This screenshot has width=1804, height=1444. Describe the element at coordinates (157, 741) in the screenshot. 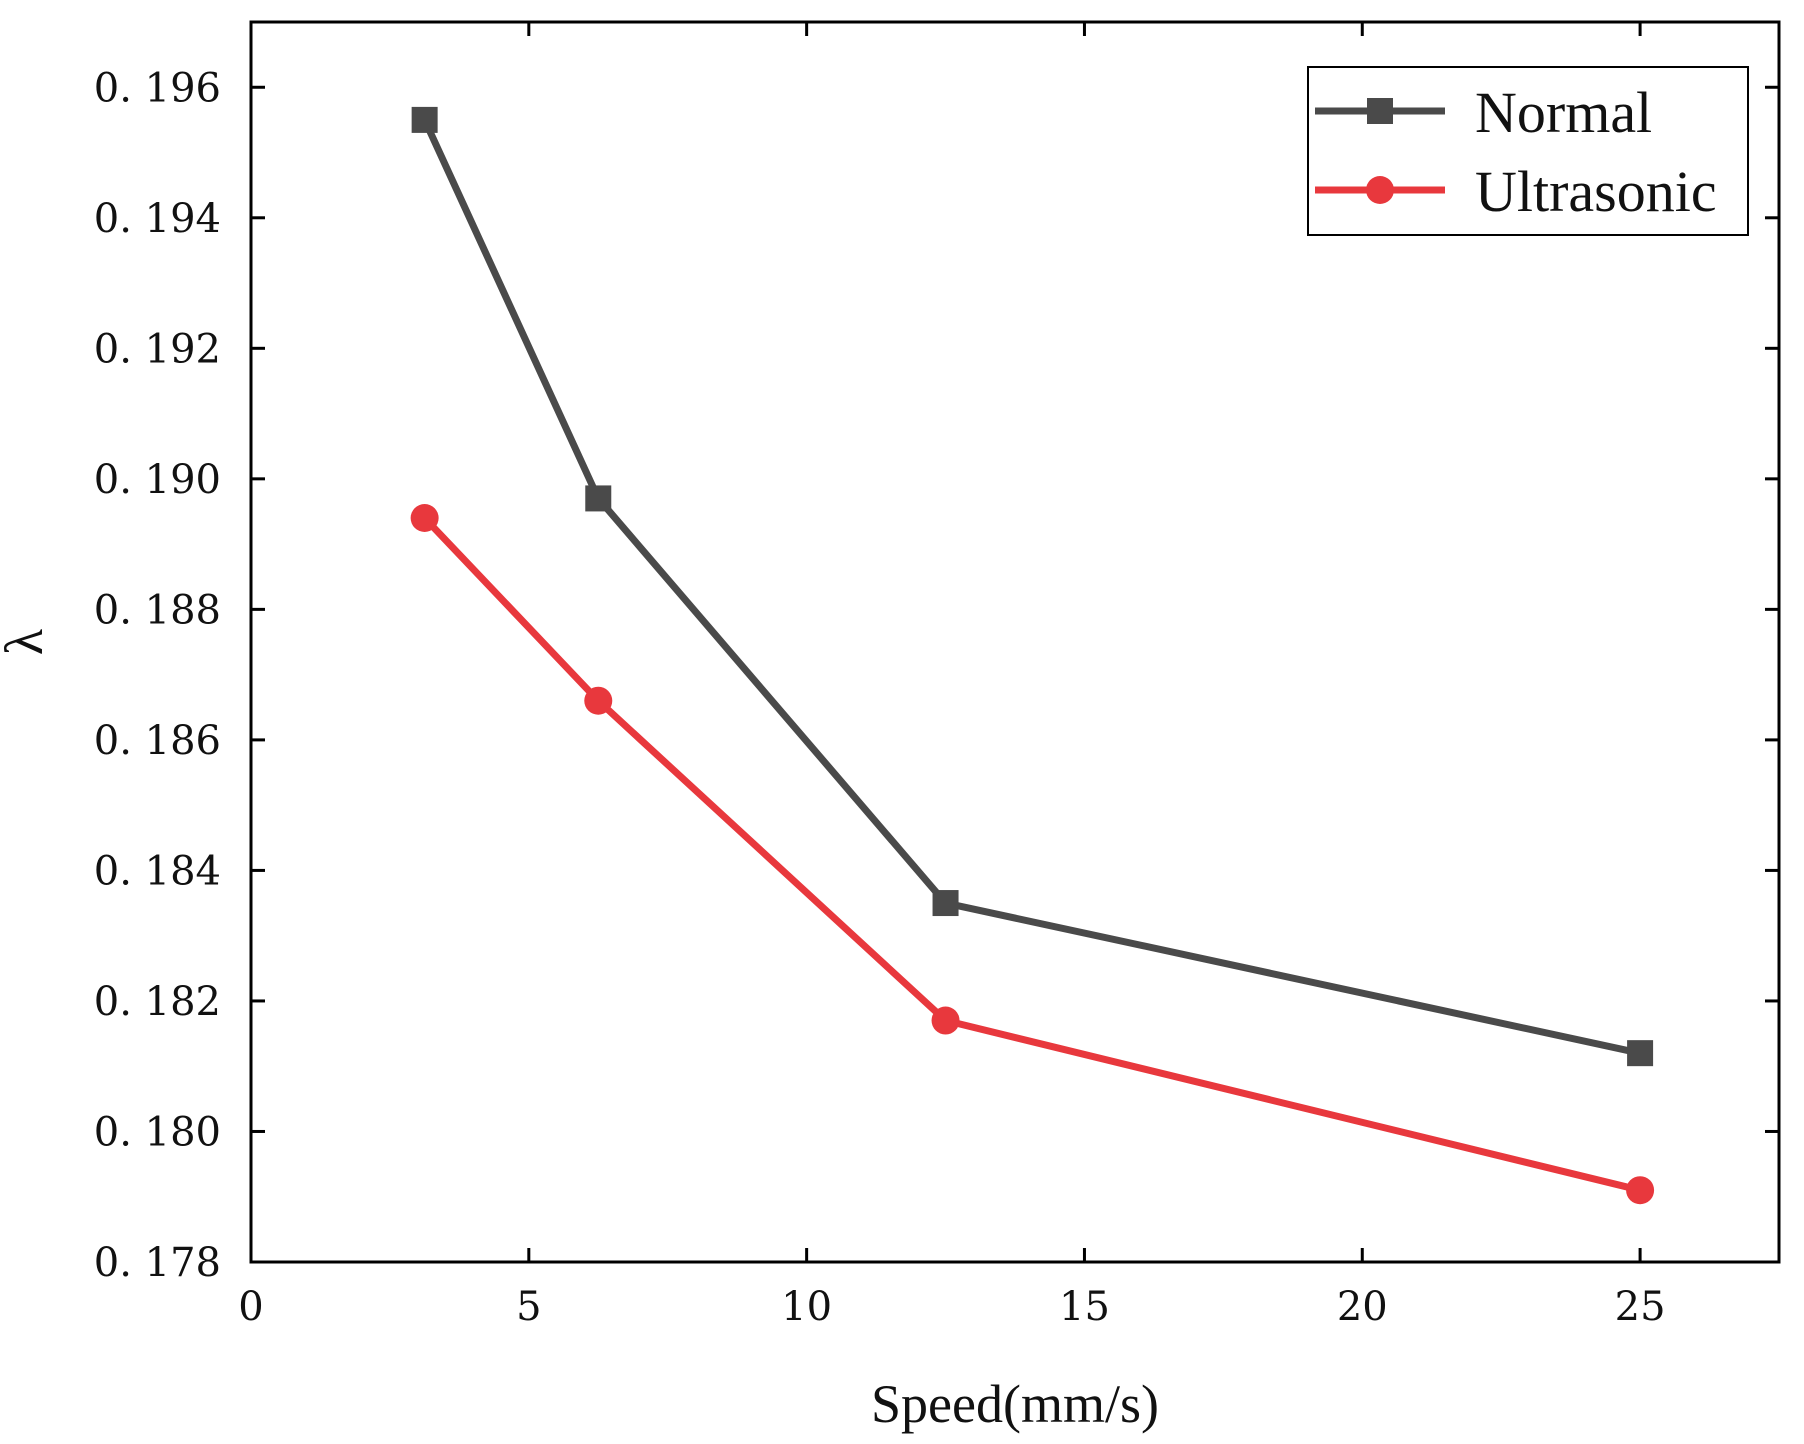

I see `y-tick-label: 0. 186` at that location.